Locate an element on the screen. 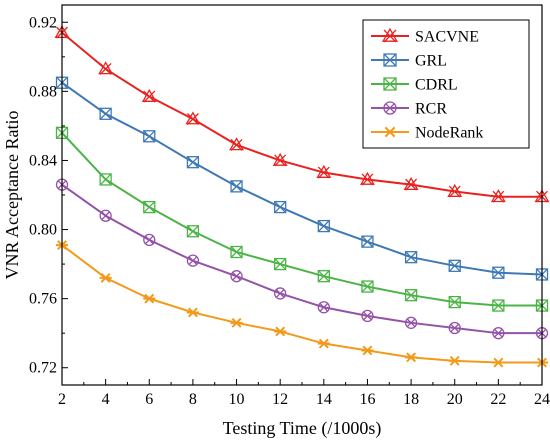 The image size is (550, 444). x-tick-label: 14 is located at coordinates (324, 399).